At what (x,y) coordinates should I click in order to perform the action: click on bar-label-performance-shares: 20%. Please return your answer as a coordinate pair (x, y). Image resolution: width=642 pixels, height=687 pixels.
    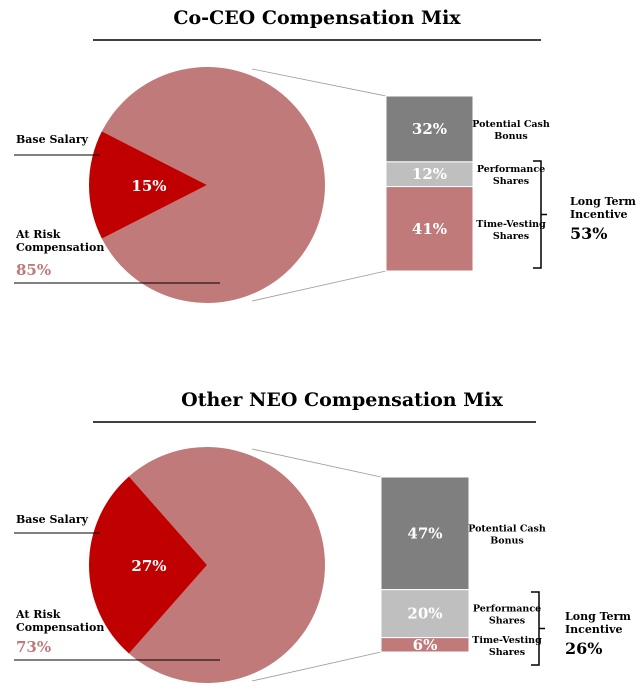
    Looking at the image, I should click on (424, 614).